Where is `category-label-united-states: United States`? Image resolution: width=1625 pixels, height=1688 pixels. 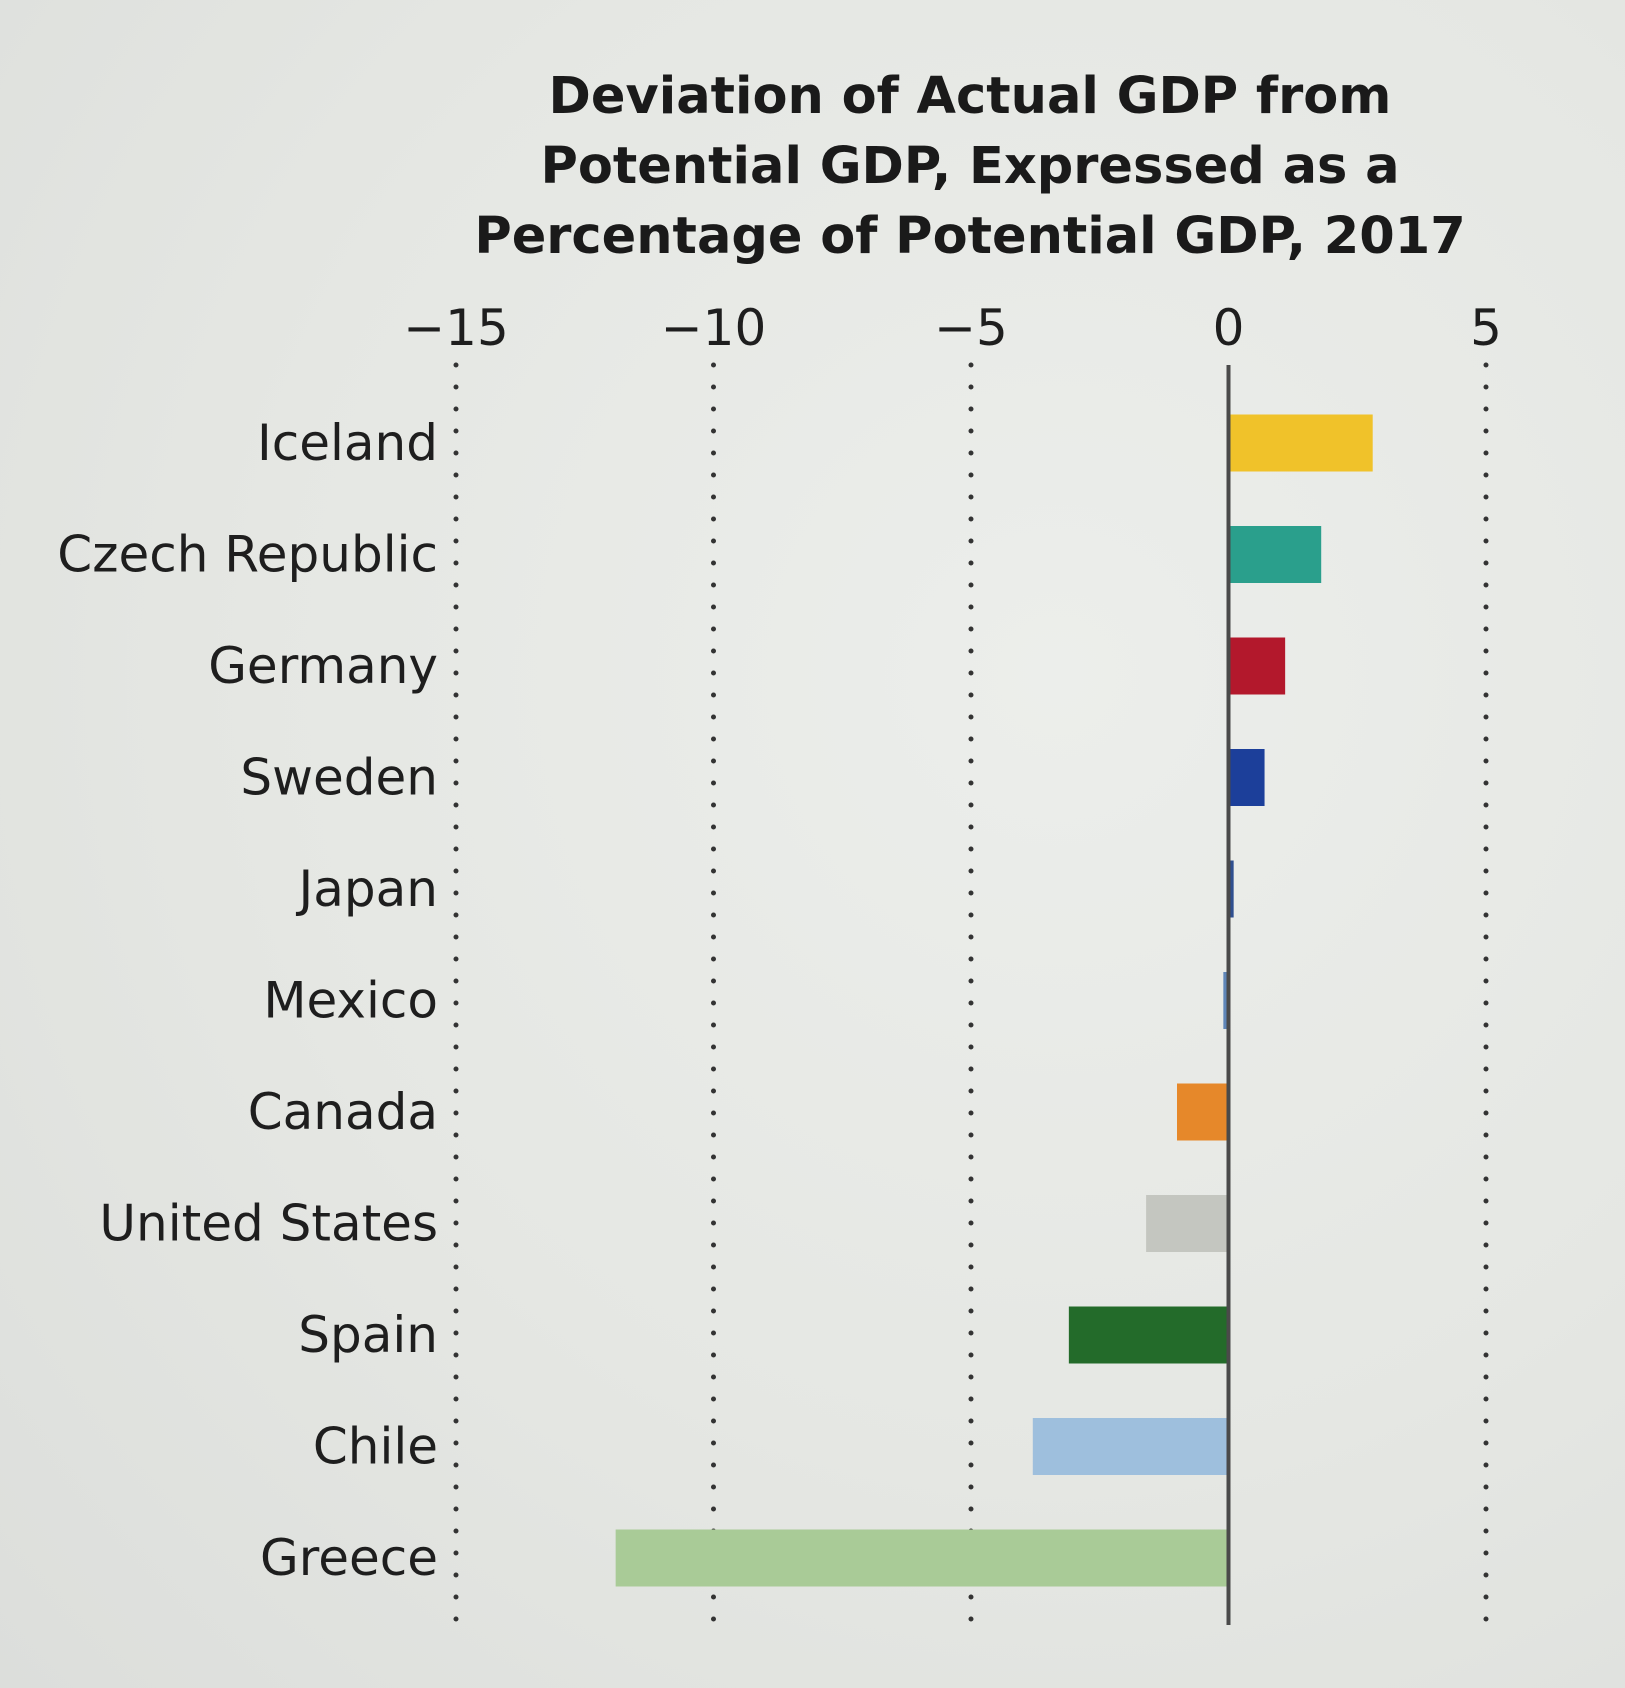
category-label-united-states: United States is located at coordinates (268, 1224).